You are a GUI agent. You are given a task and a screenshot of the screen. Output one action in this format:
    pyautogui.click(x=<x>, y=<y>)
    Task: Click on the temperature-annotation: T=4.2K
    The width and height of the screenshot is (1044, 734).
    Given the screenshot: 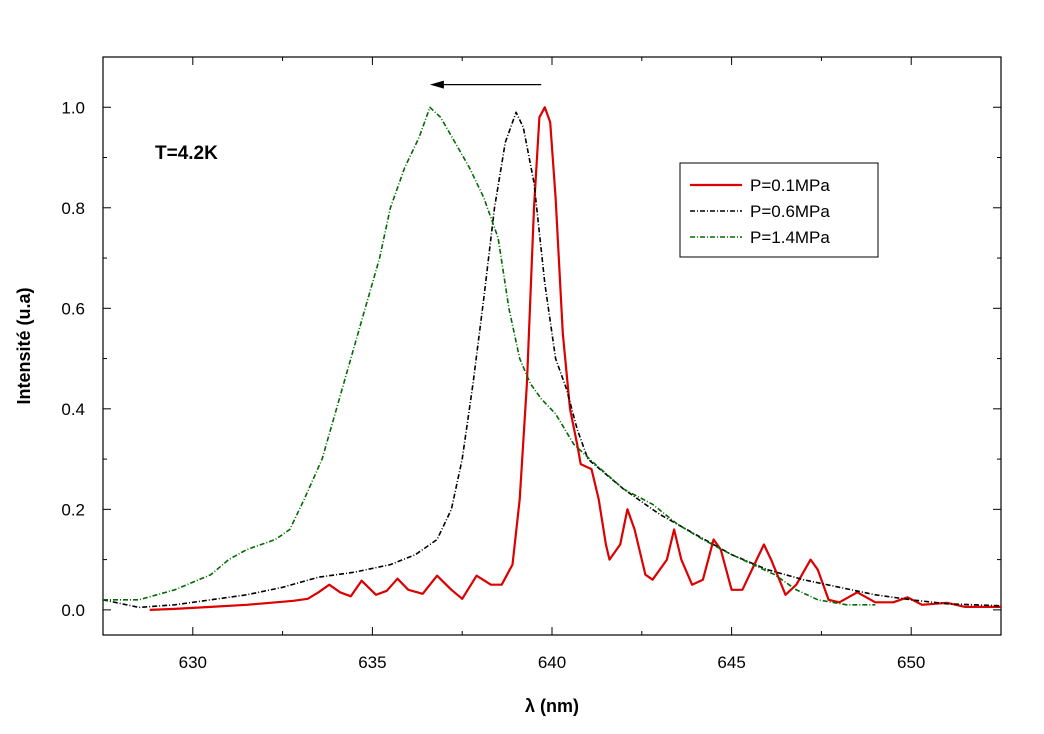 What is the action you would take?
    pyautogui.click(x=186, y=153)
    